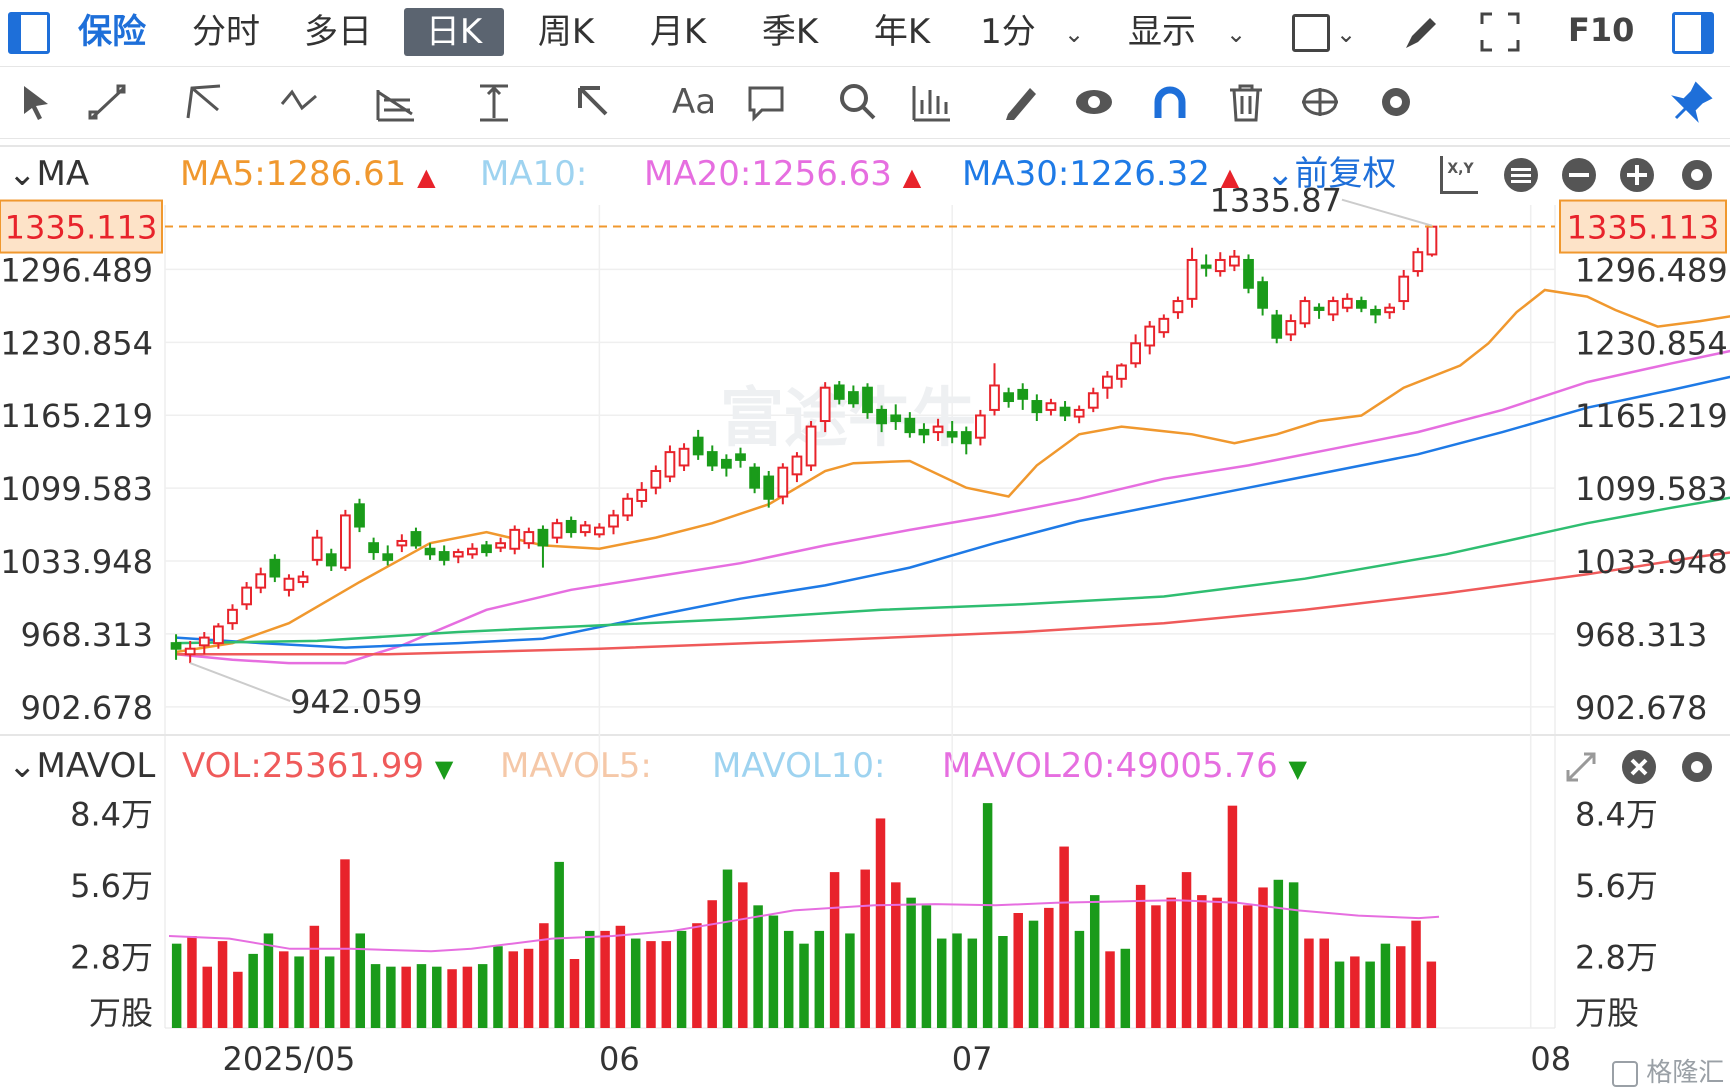  I want to click on fullscreen-icon, so click(1500, 32).